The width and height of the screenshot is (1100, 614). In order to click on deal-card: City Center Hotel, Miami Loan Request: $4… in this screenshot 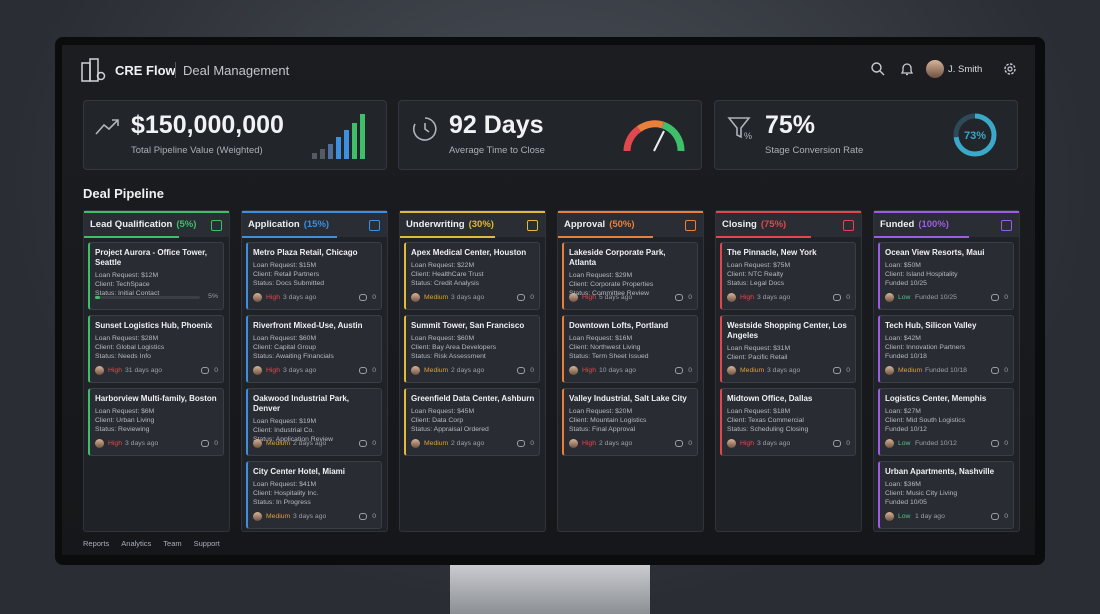, I will do `click(314, 495)`.